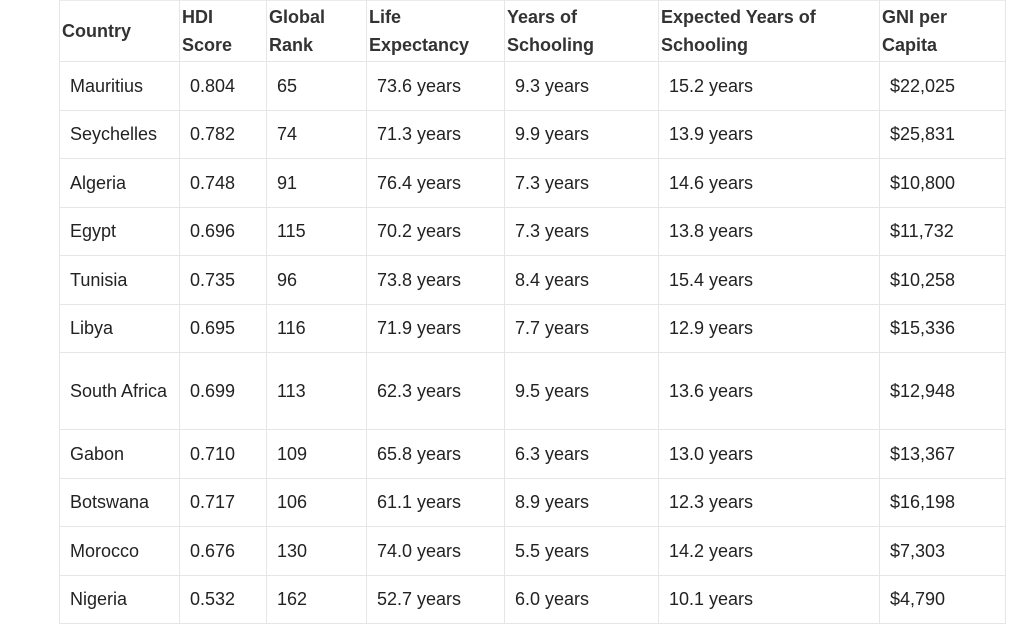 The height and width of the screenshot is (630, 1024). I want to click on cell-global-rank: 65, so click(316, 86).